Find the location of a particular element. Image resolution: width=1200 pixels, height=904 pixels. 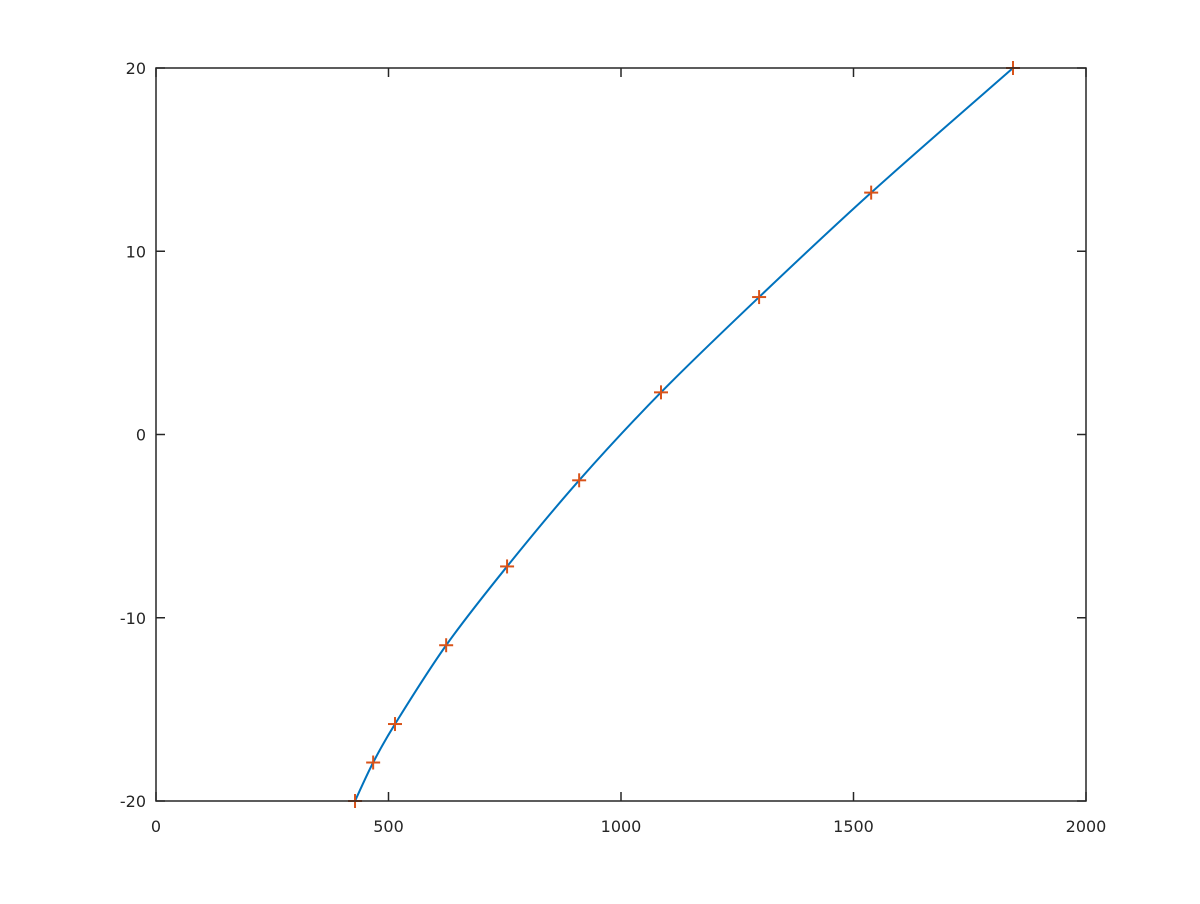

y-tick-label: -20 is located at coordinates (133, 801).